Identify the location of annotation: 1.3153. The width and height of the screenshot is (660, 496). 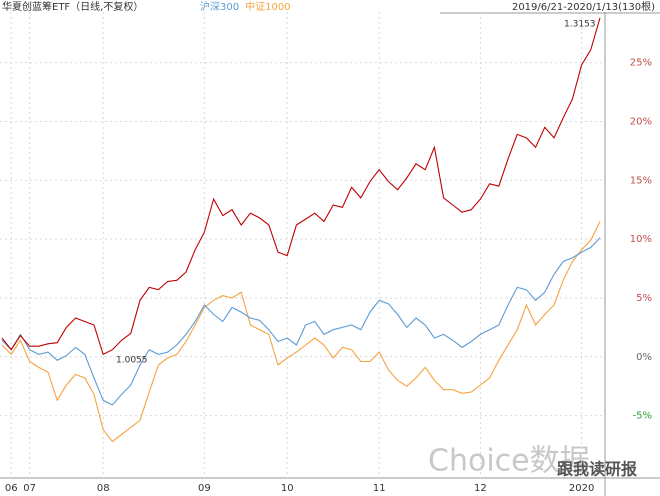
(580, 25).